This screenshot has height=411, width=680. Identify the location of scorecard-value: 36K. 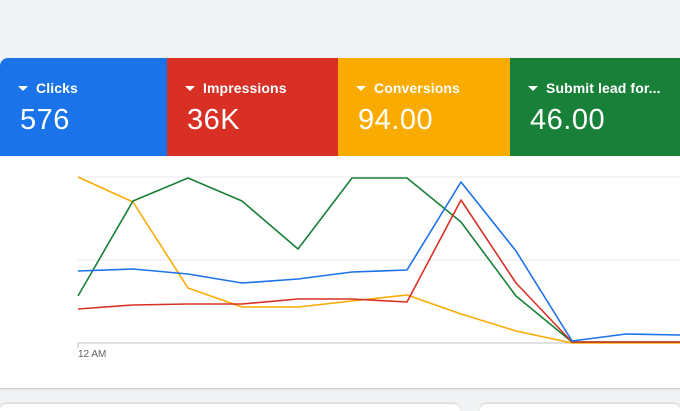
(214, 120).